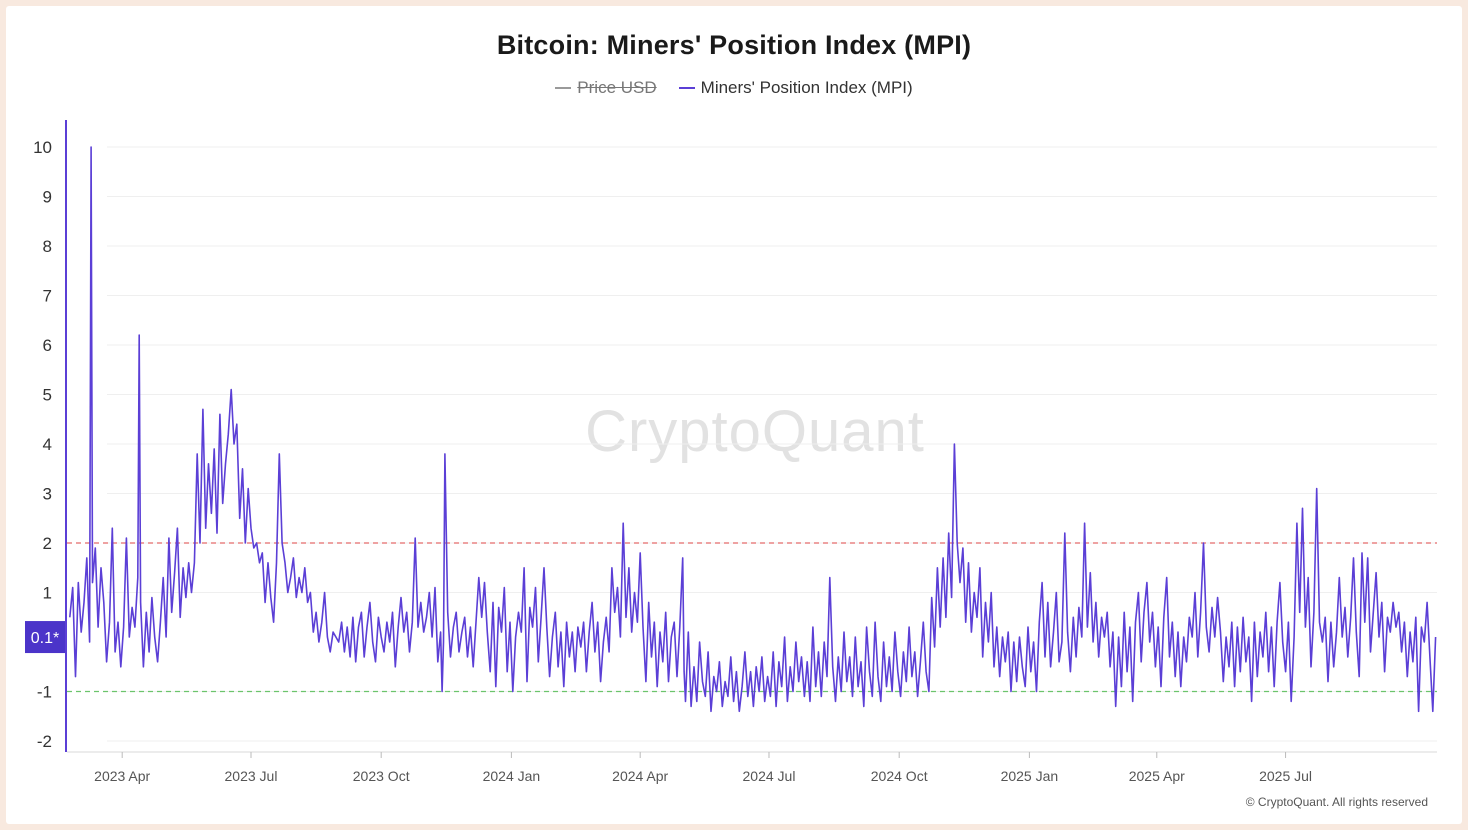 Image resolution: width=1468 pixels, height=830 pixels. Describe the element at coordinates (806, 87) in the screenshot. I see `legend-label-mpi: Miners' Position Index (MPI)` at that location.